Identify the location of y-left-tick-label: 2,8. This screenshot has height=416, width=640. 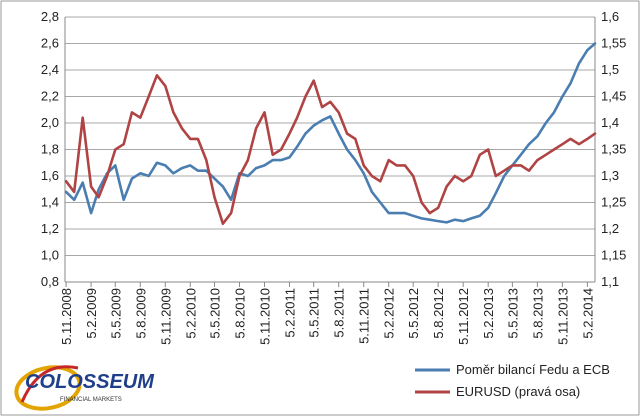
(50, 16).